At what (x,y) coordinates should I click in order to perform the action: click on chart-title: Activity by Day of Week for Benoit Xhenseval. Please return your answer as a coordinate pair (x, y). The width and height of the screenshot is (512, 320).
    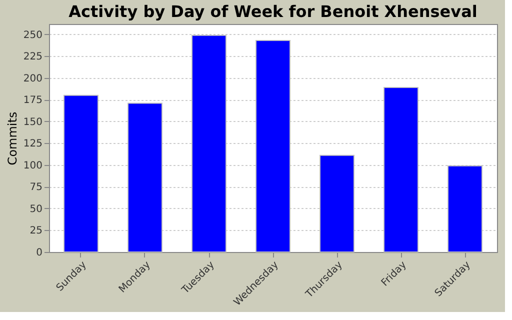
    Looking at the image, I should click on (273, 11).